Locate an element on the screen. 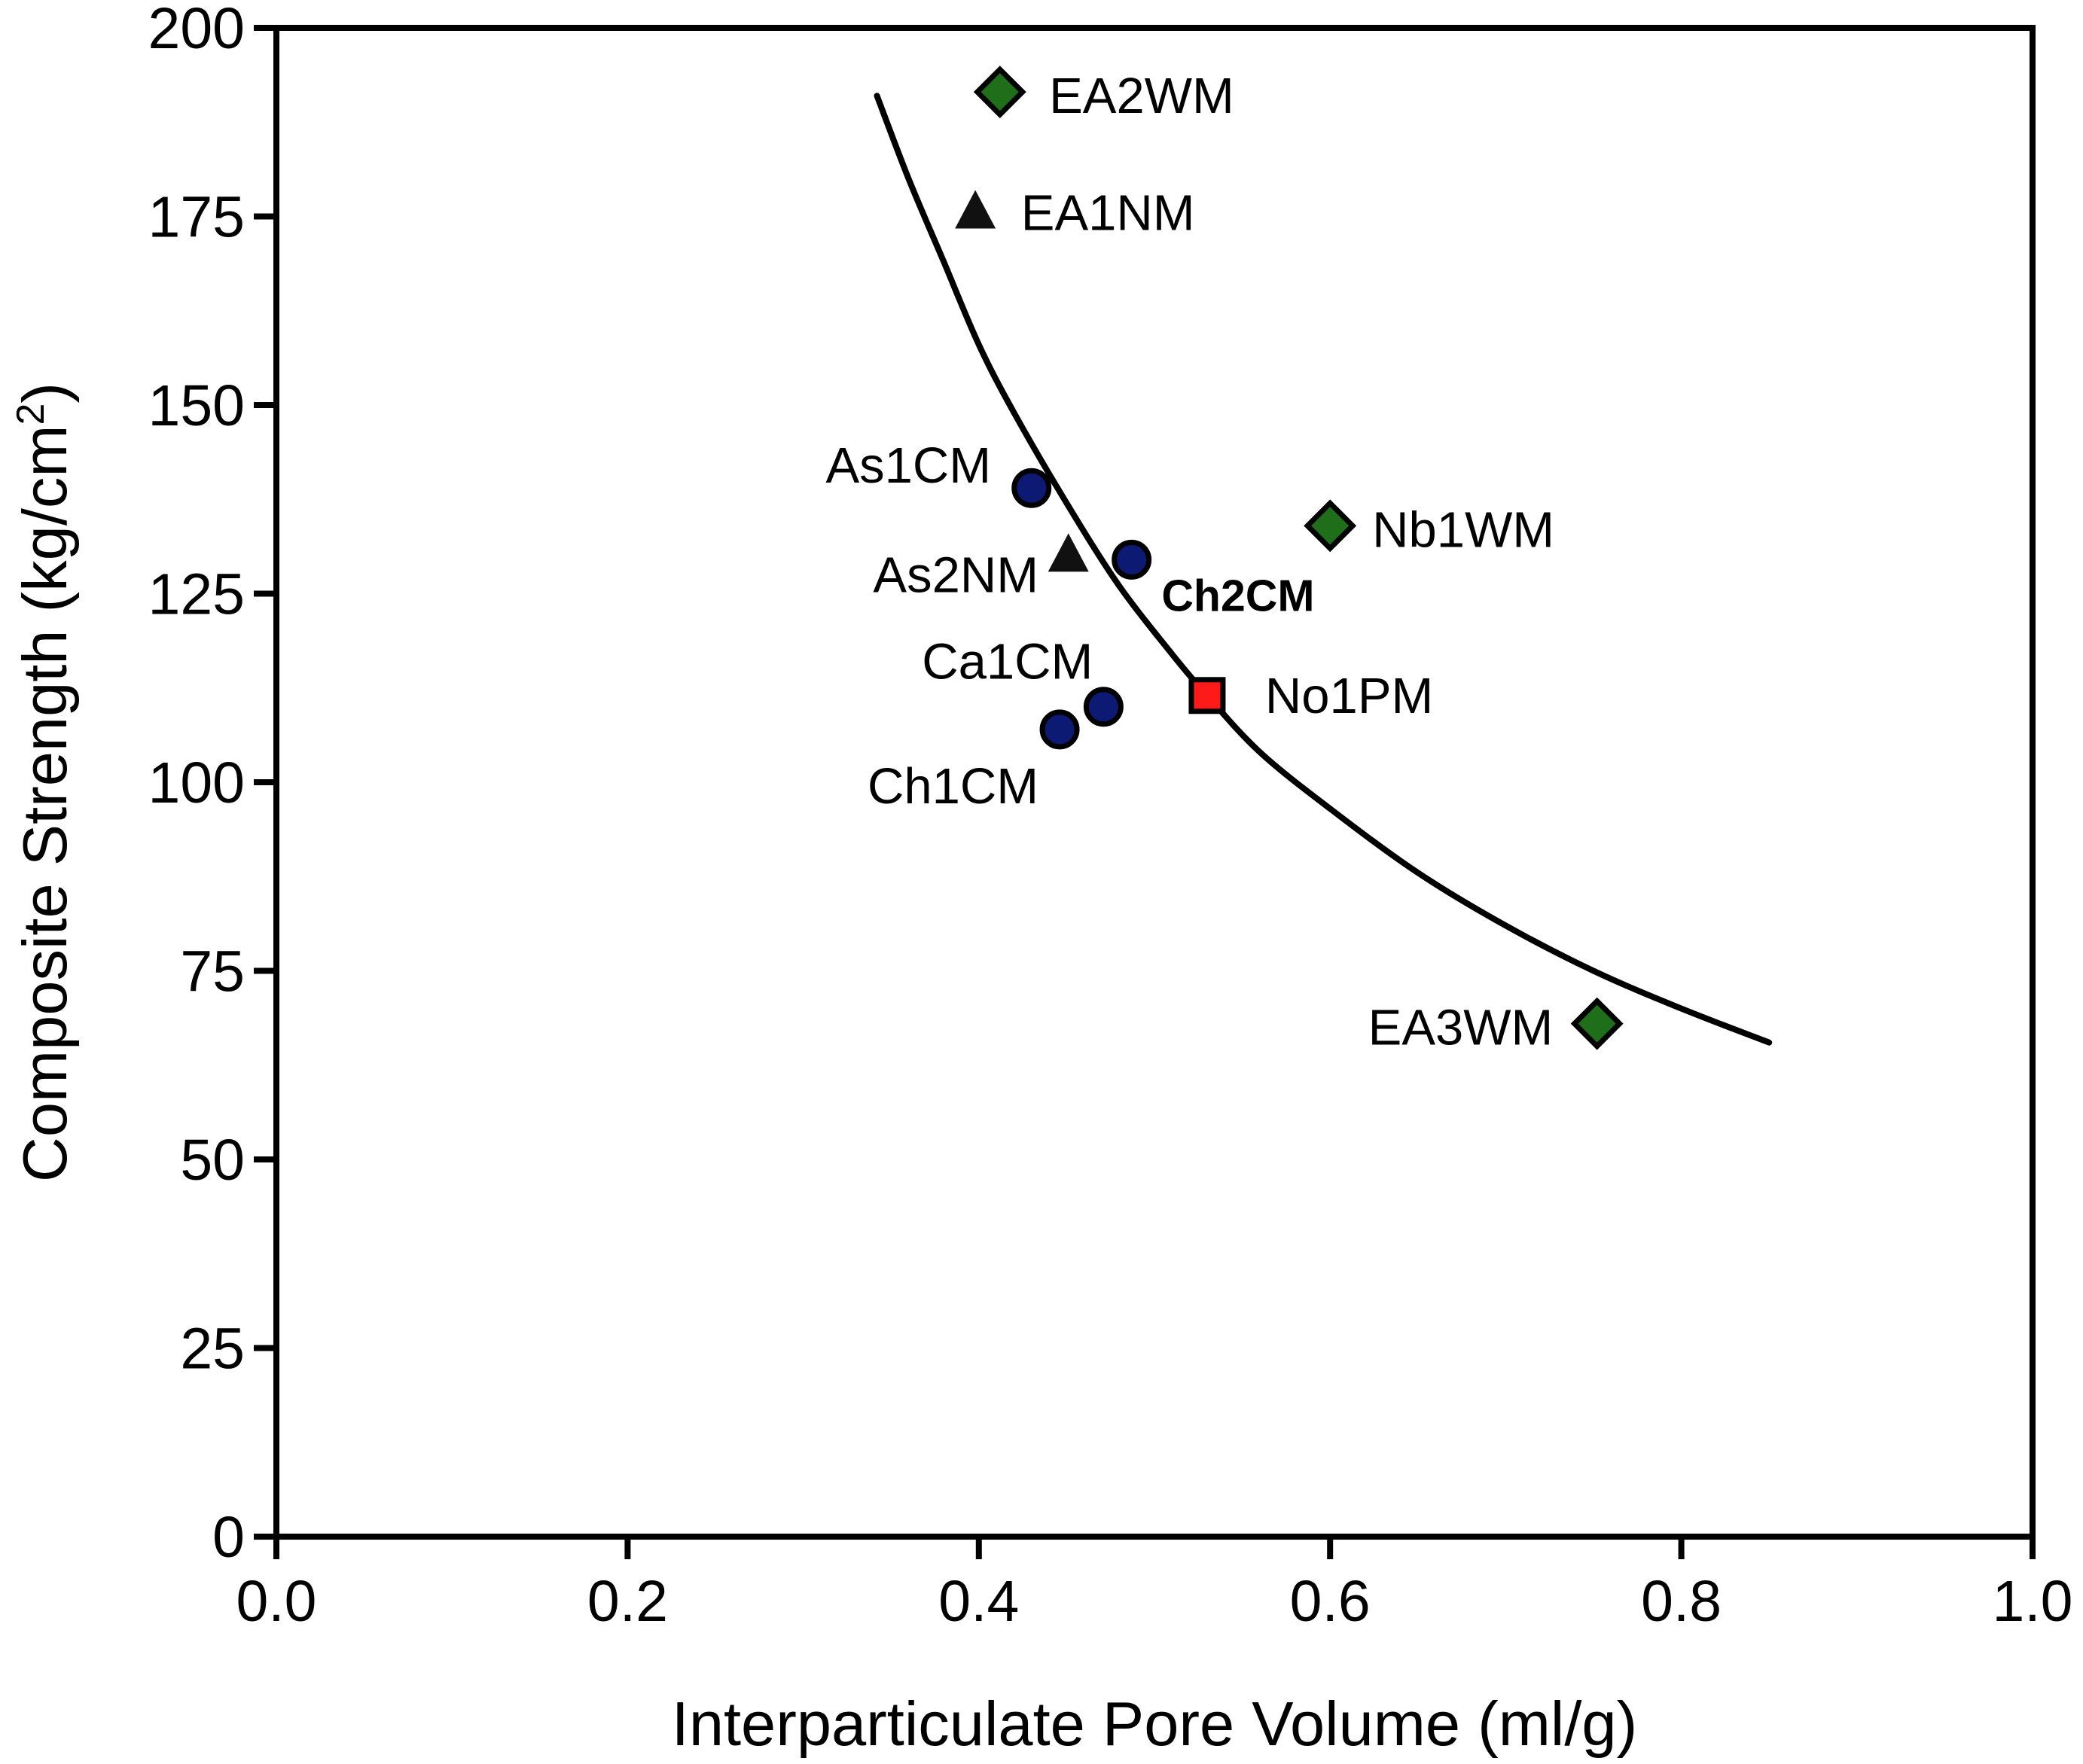  data-label-ea1nm: EA1NM is located at coordinates (1108, 212).